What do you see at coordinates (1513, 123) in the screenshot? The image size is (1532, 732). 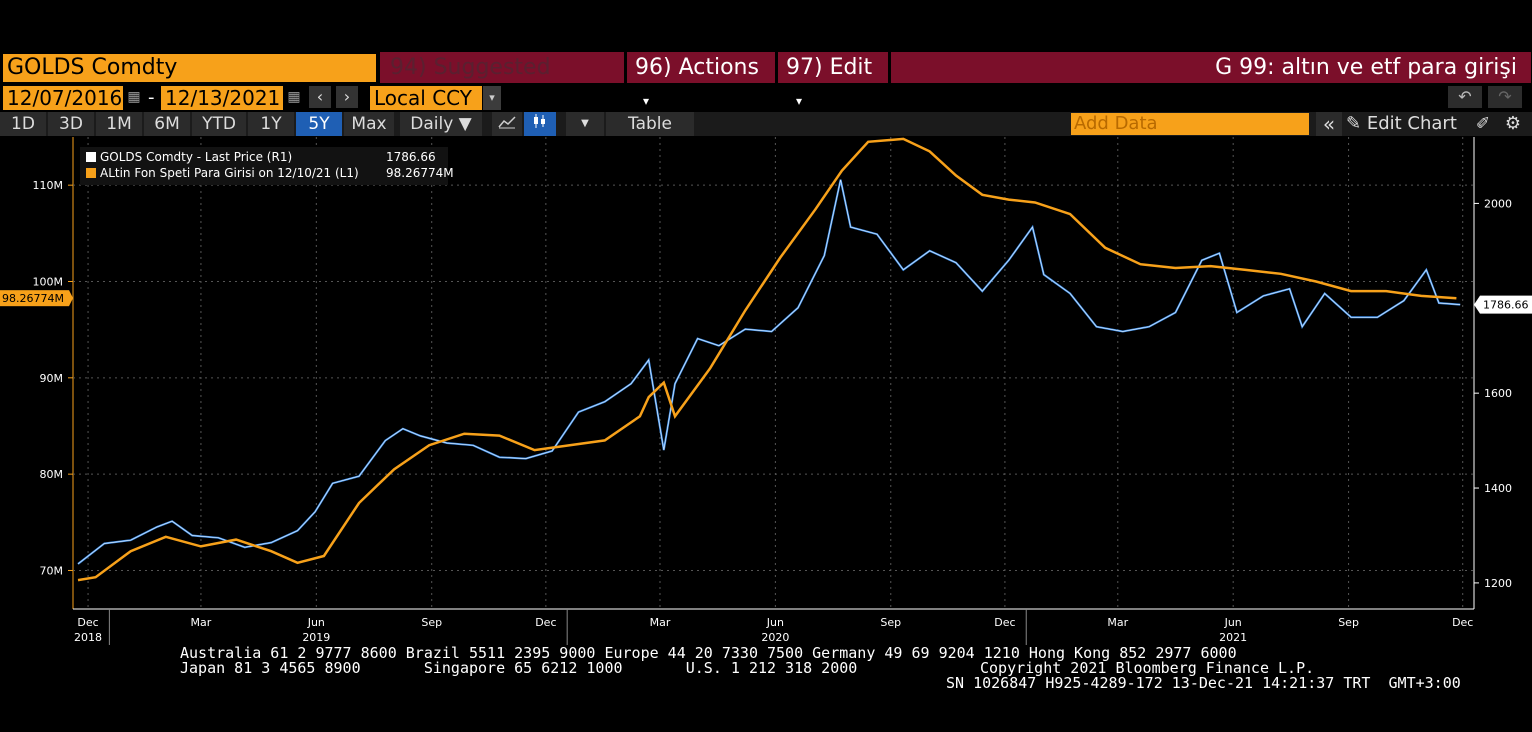 I see `gear-icon: ⚙` at bounding box center [1513, 123].